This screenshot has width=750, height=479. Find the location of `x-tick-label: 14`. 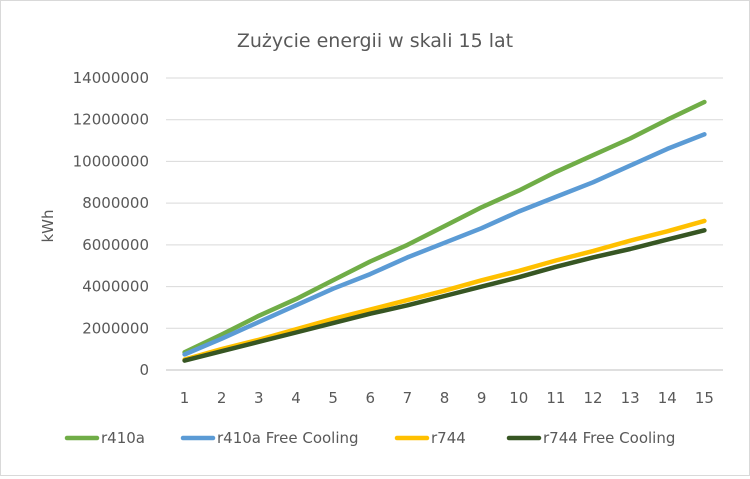

x-tick-label: 14 is located at coordinates (667, 398).